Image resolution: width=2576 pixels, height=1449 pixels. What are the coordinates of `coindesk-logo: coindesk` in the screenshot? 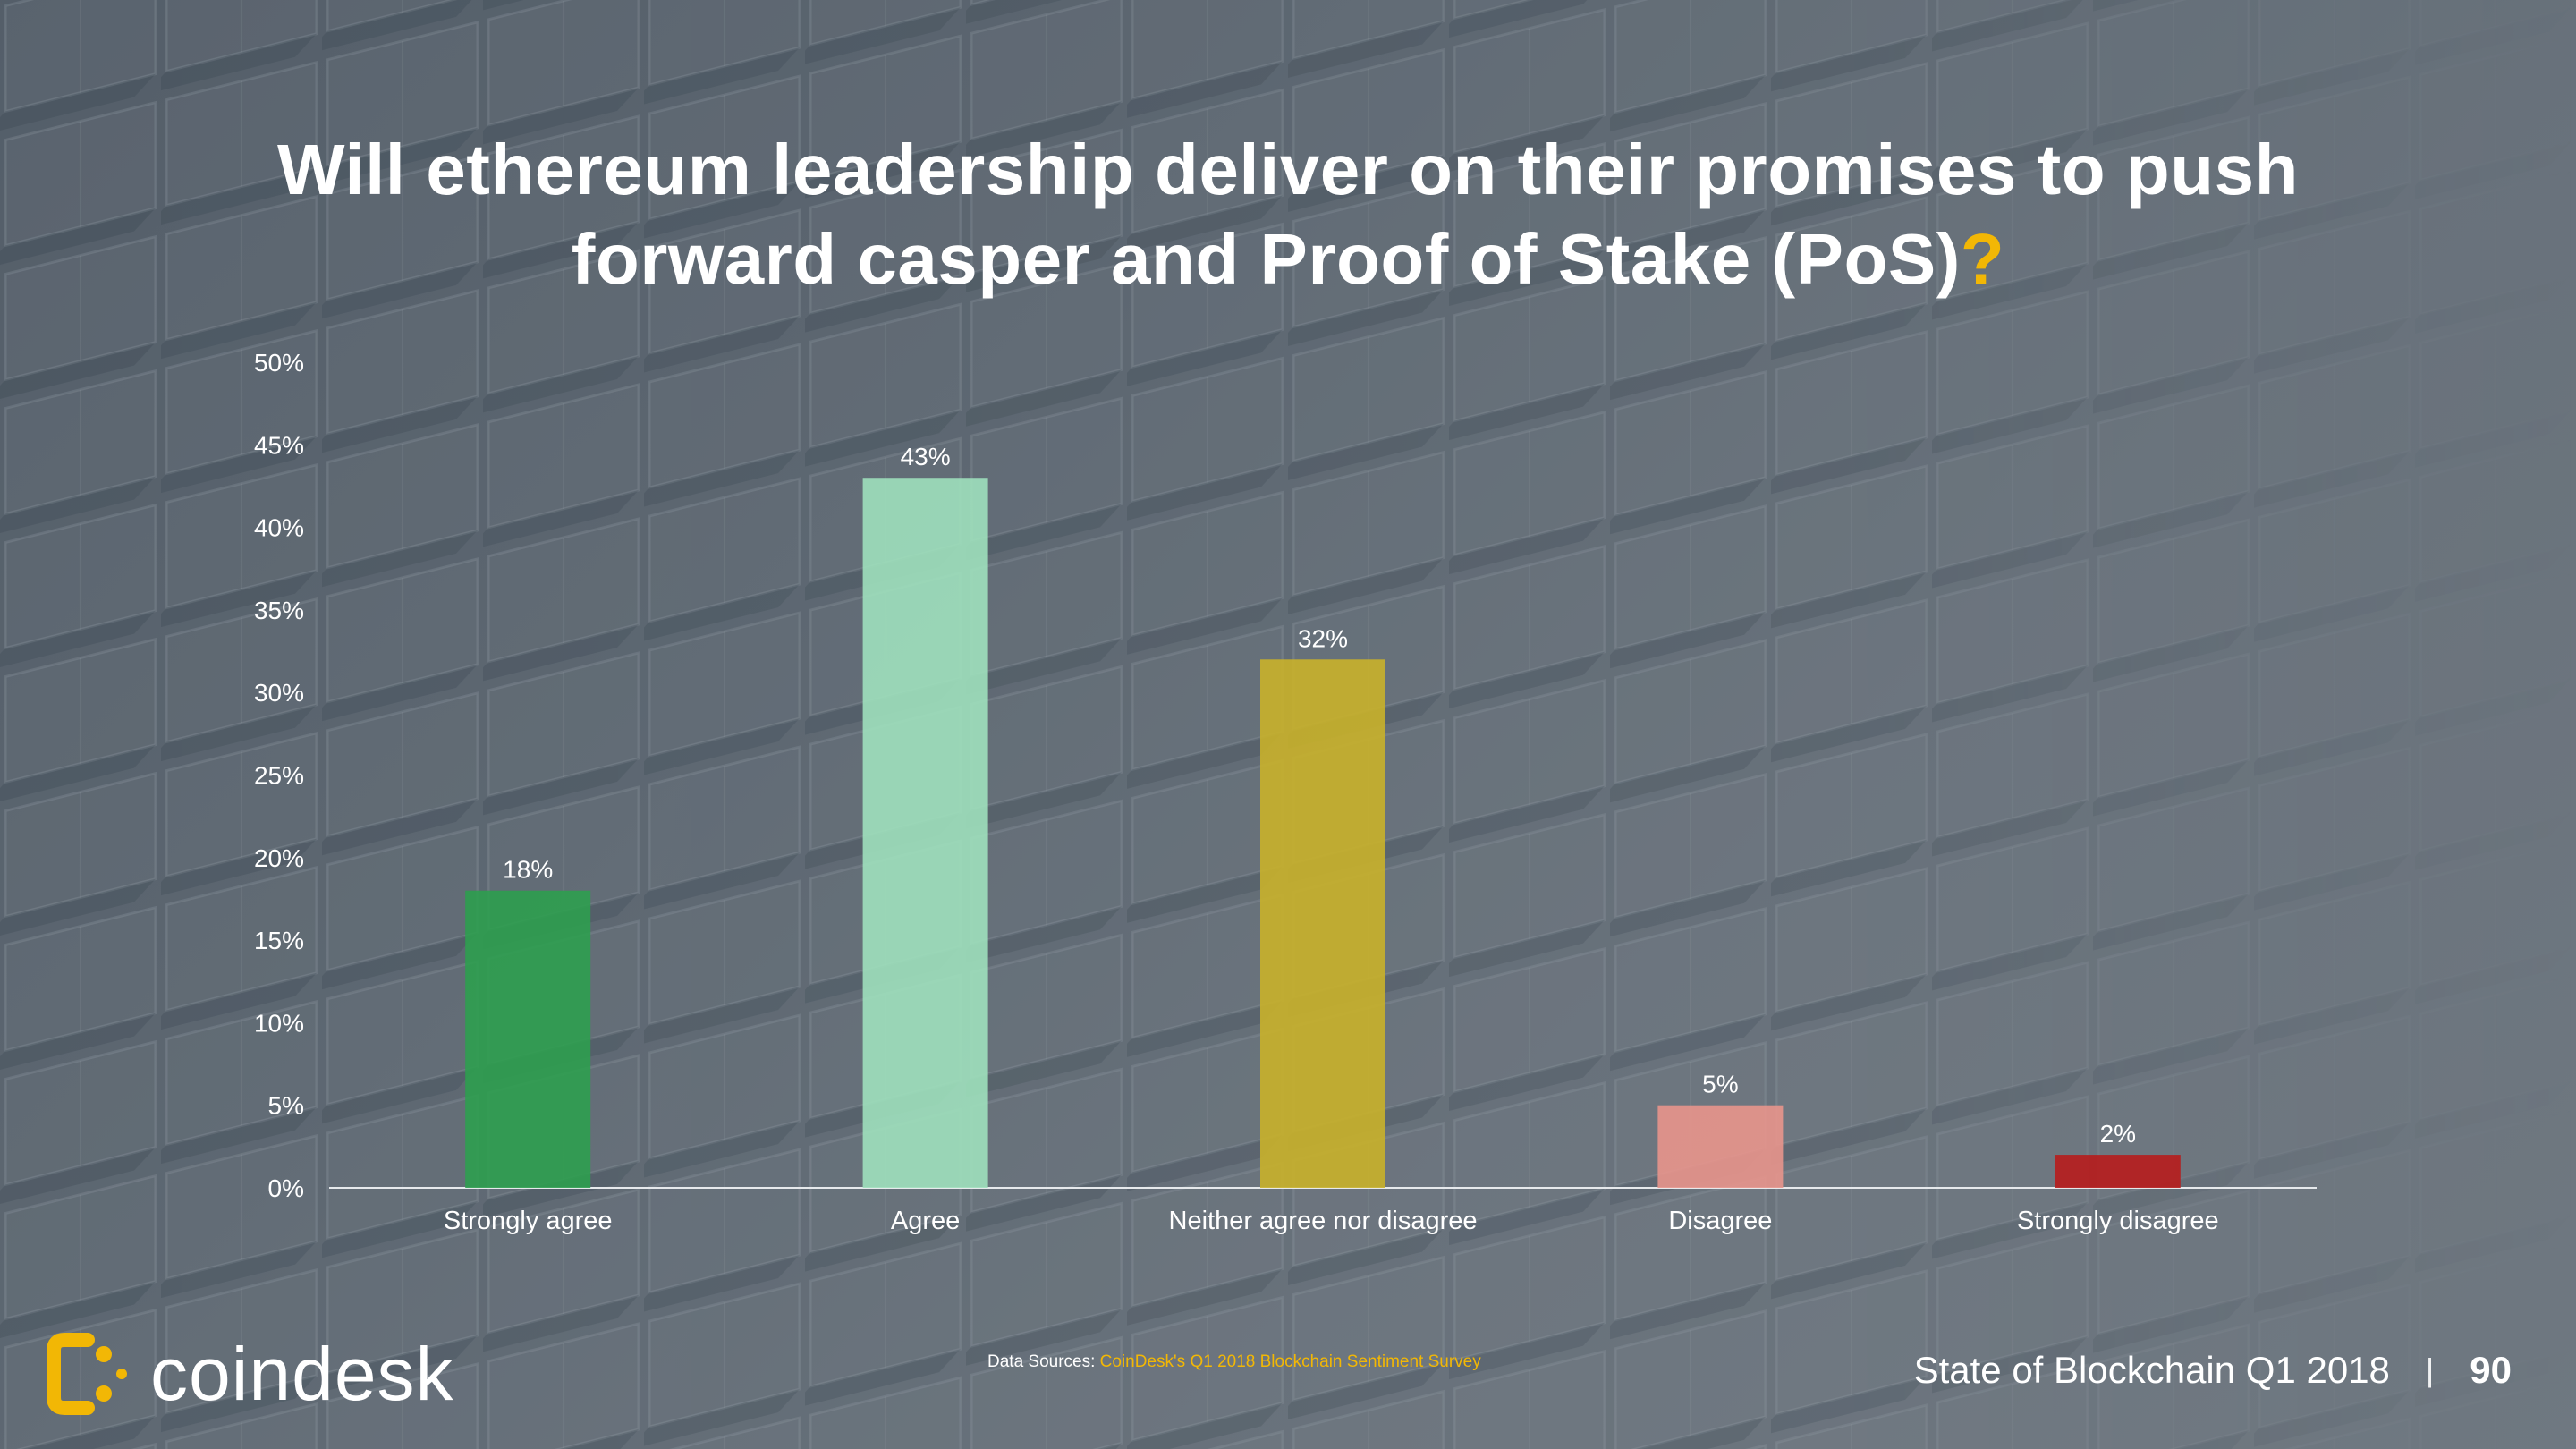 It's located at (249, 1374).